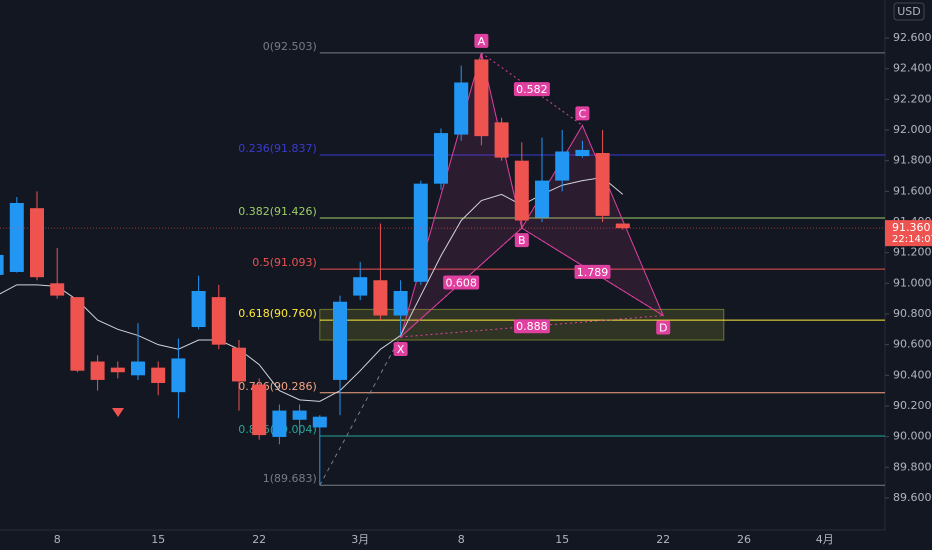 The image size is (932, 550). Describe the element at coordinates (912, 129) in the screenshot. I see `y-tick-label: 92.000` at that location.